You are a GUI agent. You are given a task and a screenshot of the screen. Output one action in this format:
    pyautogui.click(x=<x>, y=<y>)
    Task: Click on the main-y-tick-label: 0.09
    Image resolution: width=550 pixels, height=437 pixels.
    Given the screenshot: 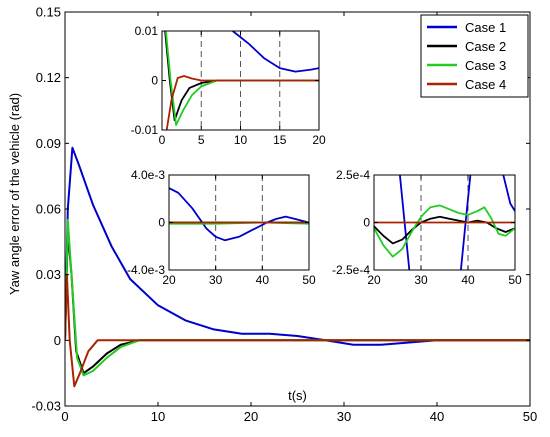 What is the action you would take?
    pyautogui.click(x=48, y=143)
    